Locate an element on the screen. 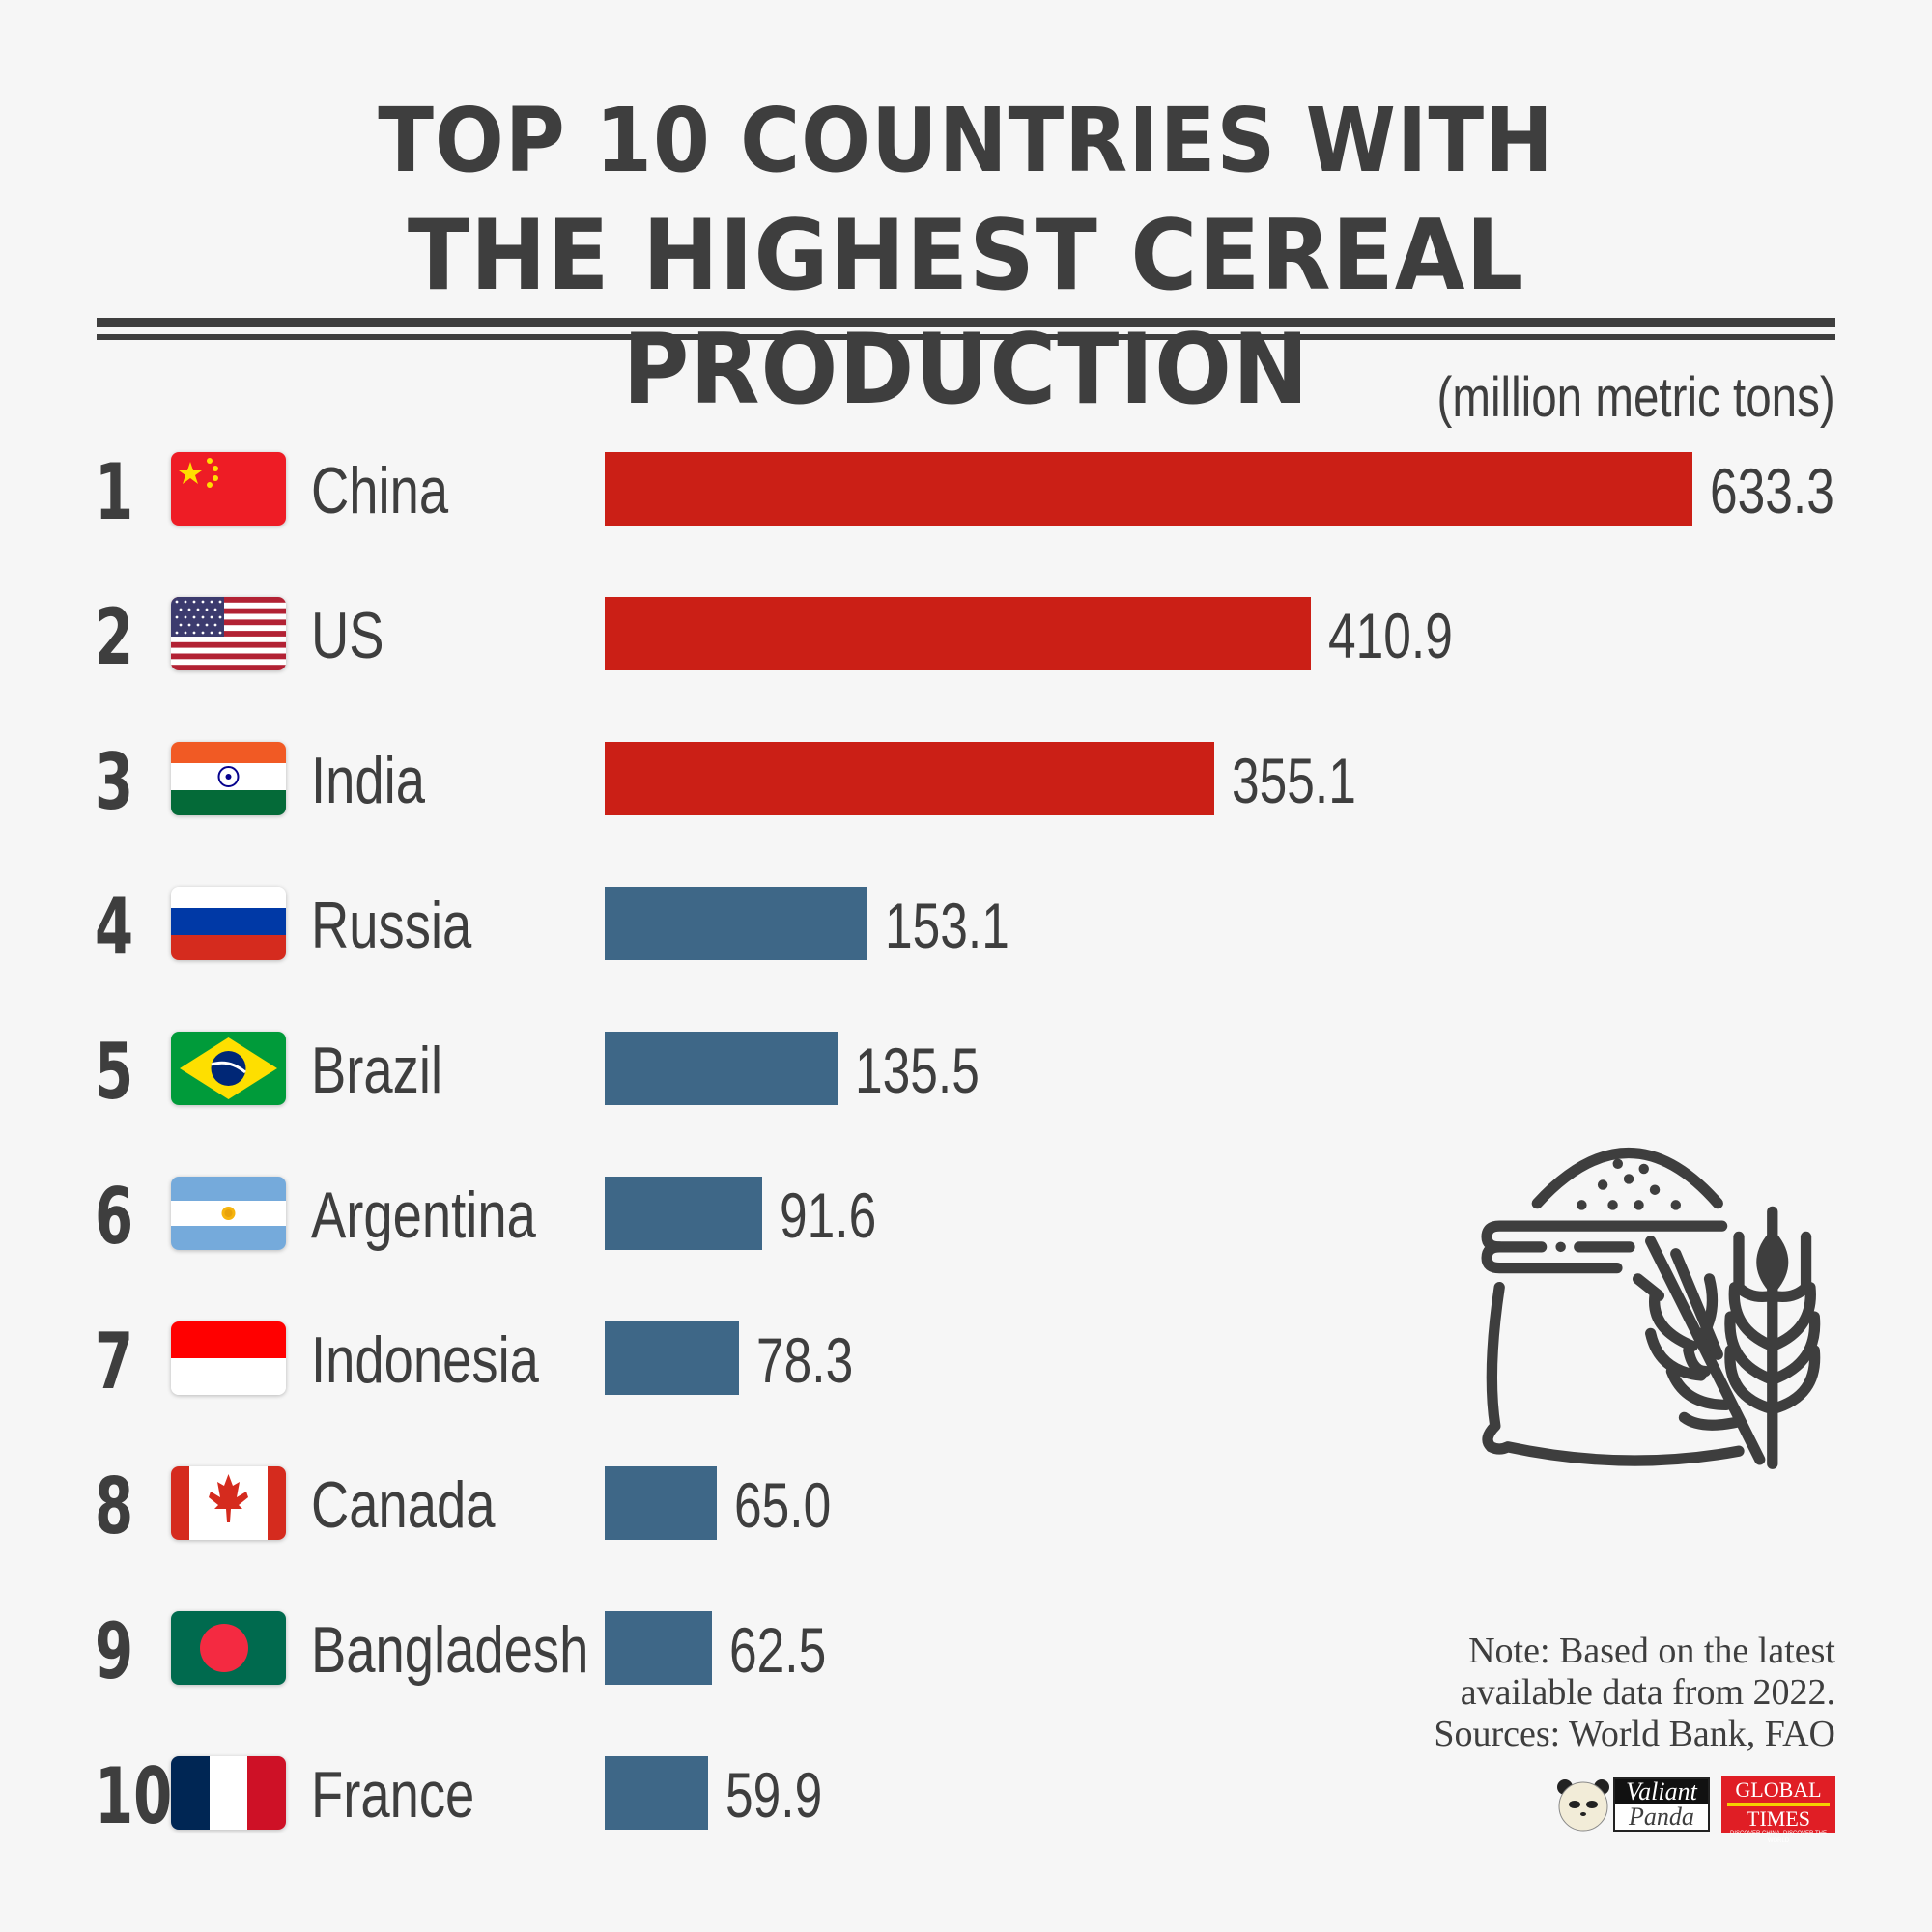  us-flag-icon is located at coordinates (228, 633).